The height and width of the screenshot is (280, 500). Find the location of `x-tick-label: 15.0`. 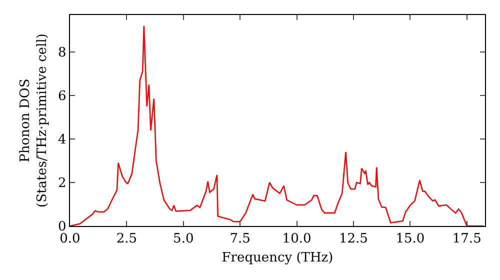

x-tick-label: 15.0 is located at coordinates (410, 239).